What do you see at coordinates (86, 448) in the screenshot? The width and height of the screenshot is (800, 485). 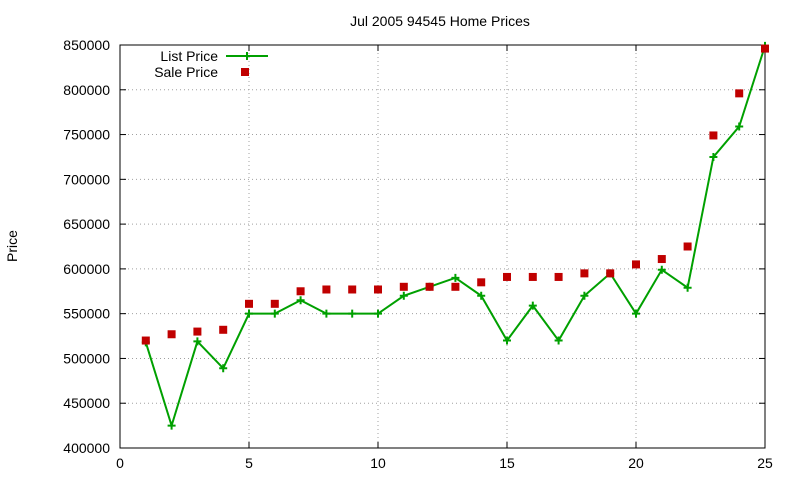 I see `y-tick-label: 400000` at bounding box center [86, 448].